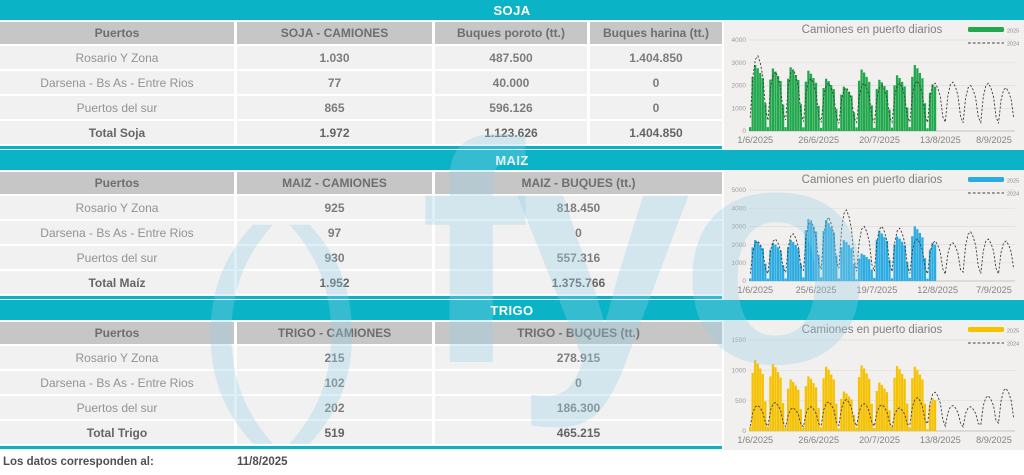  Describe the element at coordinates (334, 407) in the screenshot. I see `value-cell: 202` at that location.